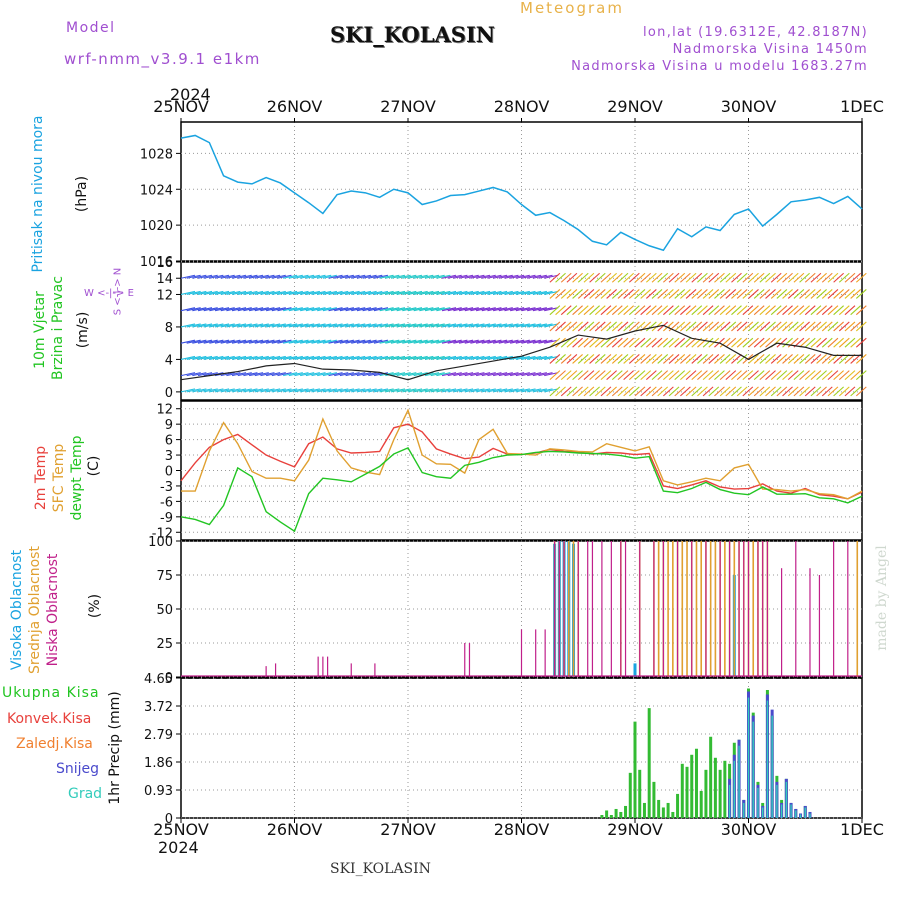 The image size is (900, 900). I want to click on product-title: Meteogram, so click(572, 8).